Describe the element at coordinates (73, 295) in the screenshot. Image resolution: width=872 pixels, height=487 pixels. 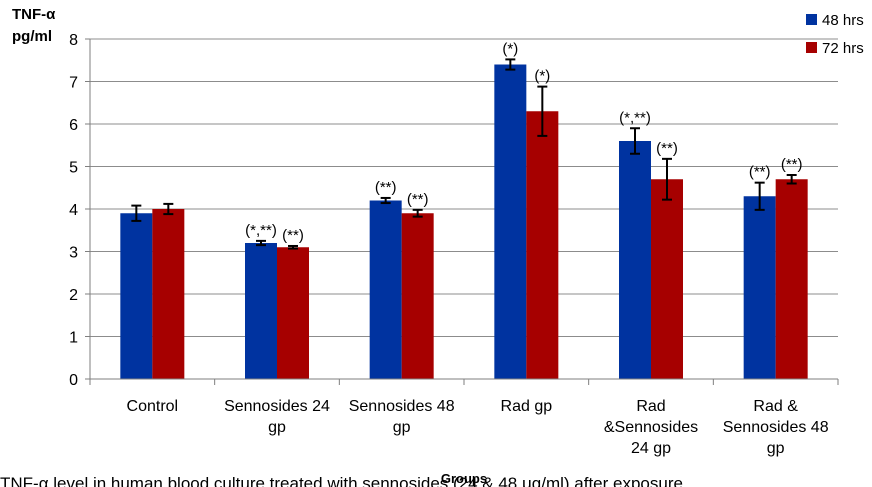
I see `y-tick-label: 2` at that location.